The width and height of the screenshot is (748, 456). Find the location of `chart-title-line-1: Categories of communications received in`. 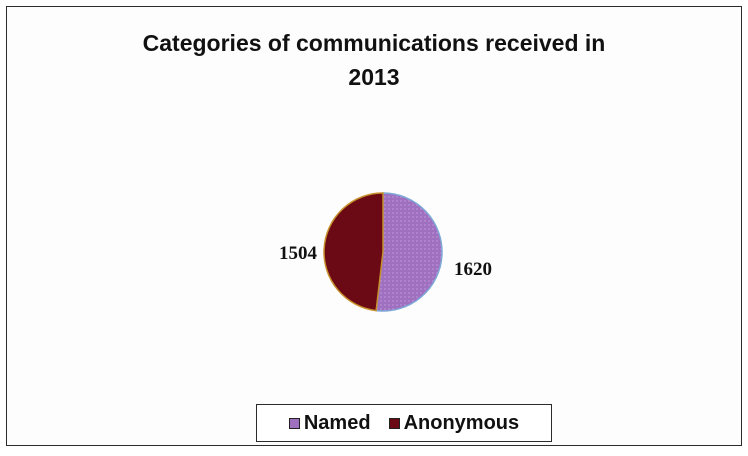

chart-title-line-1: Categories of communications received in is located at coordinates (374, 43).